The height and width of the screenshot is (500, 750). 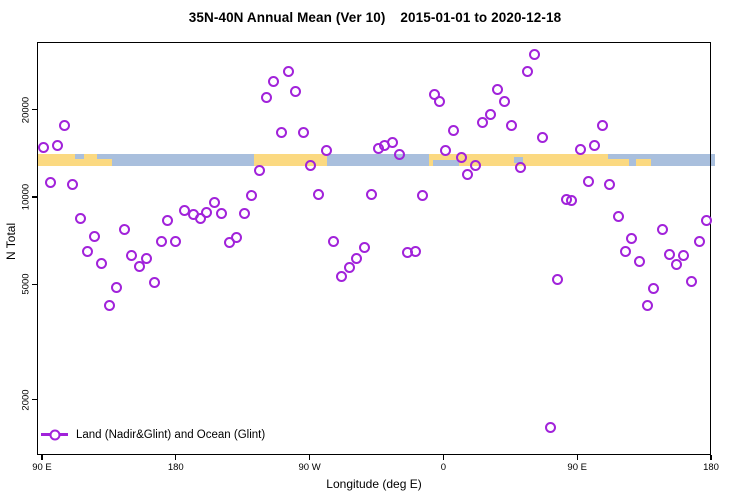 I want to click on legend: Land (Nadir&Glint) and Ocean (Glint), so click(x=153, y=434).